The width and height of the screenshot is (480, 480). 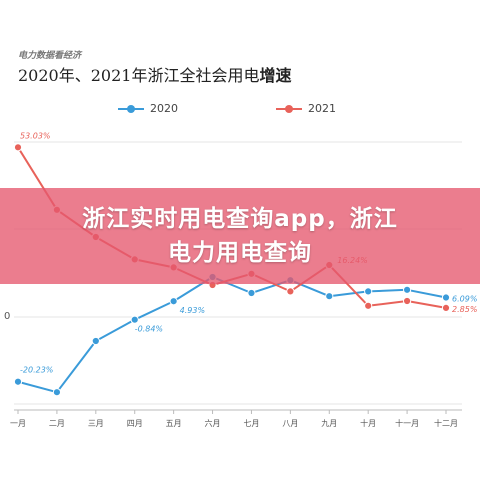 What do you see at coordinates (236, 418) in the screenshot?
I see `x-axis: 一月 二月 三月 四月 五月 六月 七月 八月 九月 十月 十一月 十二月` at bounding box center [236, 418].